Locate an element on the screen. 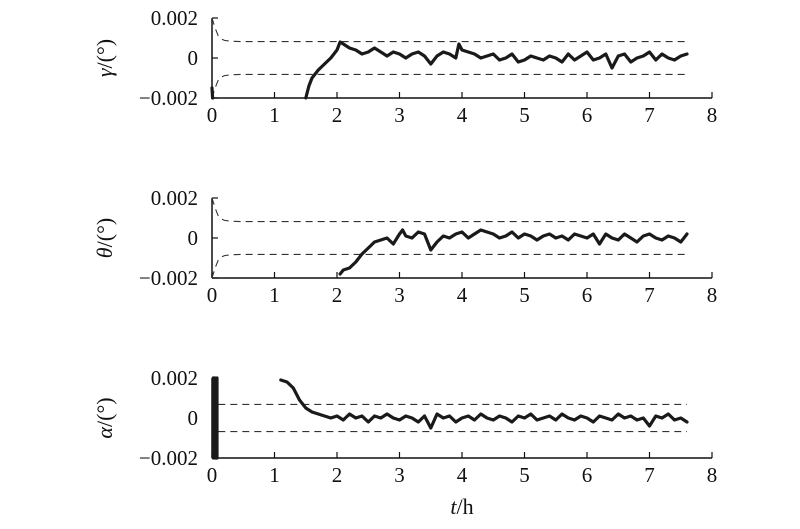  alpha-x-tick-label: 4 is located at coordinates (462, 475).